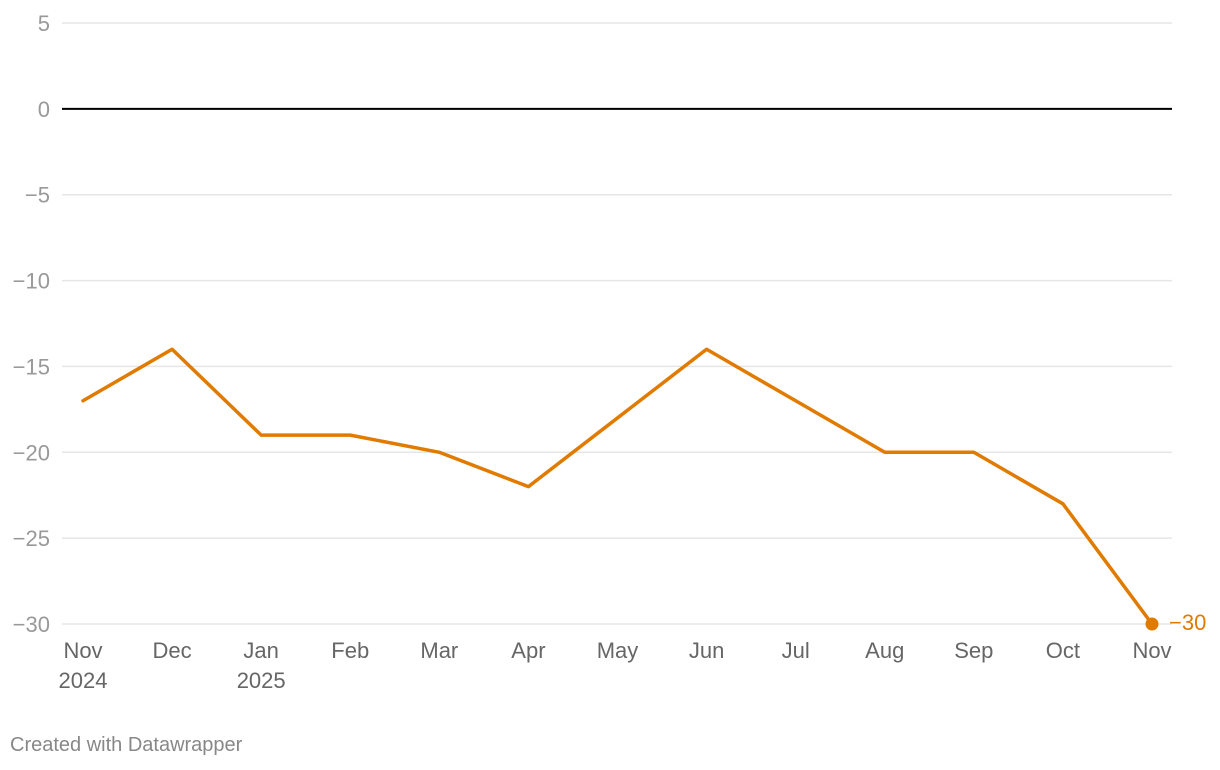 The image size is (1220, 770). Describe the element at coordinates (31, 624) in the screenshot. I see `y-tick-label: −30` at that location.